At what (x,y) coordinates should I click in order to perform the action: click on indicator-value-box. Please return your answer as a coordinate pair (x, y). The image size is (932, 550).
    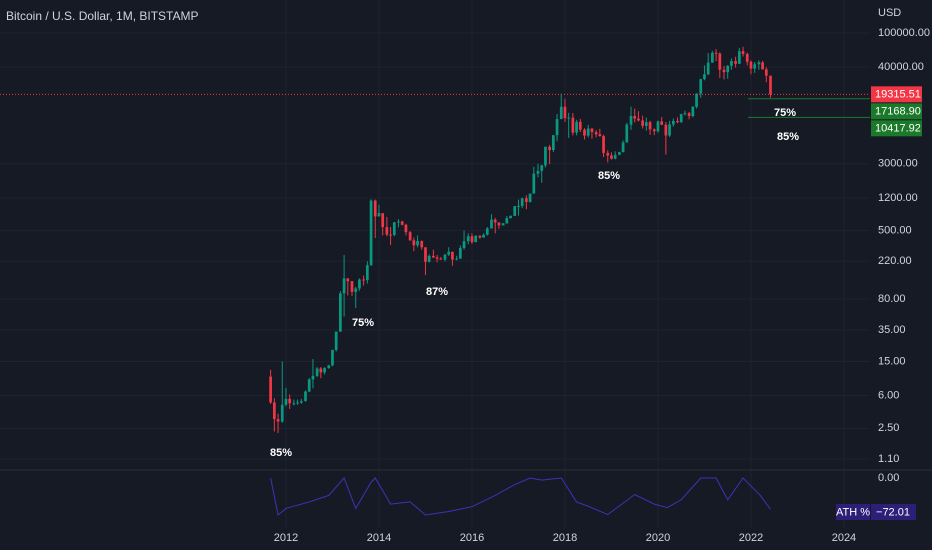
    Looking at the image, I should click on (893, 512).